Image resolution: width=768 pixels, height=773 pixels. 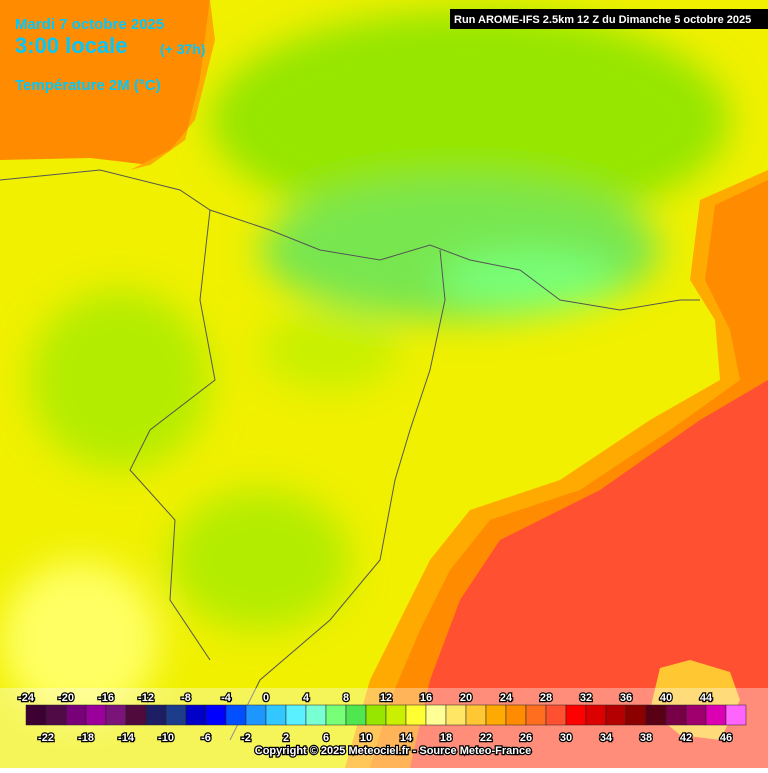 I want to click on legend-label: -12, so click(x=146, y=698).